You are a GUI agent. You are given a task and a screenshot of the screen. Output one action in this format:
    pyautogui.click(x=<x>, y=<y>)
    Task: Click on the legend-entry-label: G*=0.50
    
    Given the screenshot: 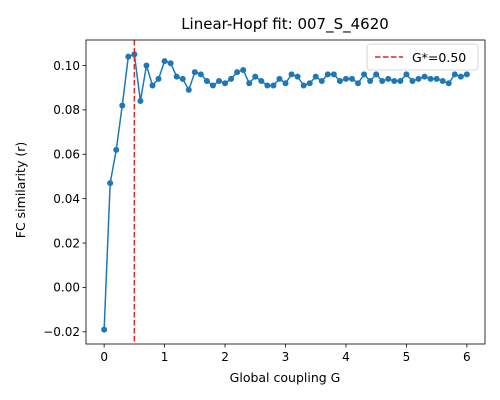 What is the action you would take?
    pyautogui.click(x=439, y=57)
    